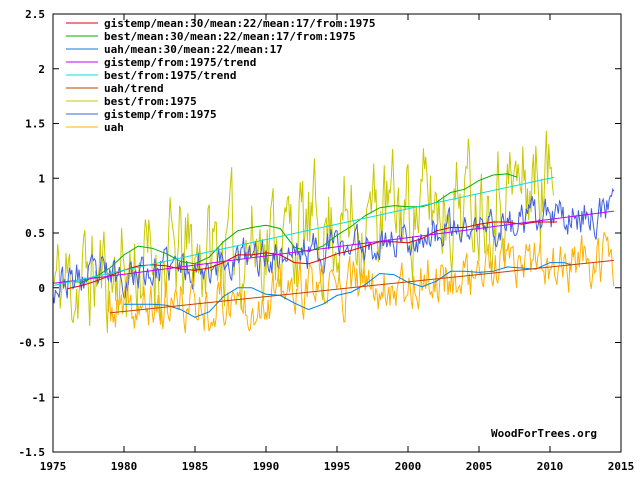 Image resolution: width=640 pixels, height=480 pixels. Describe the element at coordinates (150, 101) in the screenshot. I see `legend-label: best/from:1975` at that location.